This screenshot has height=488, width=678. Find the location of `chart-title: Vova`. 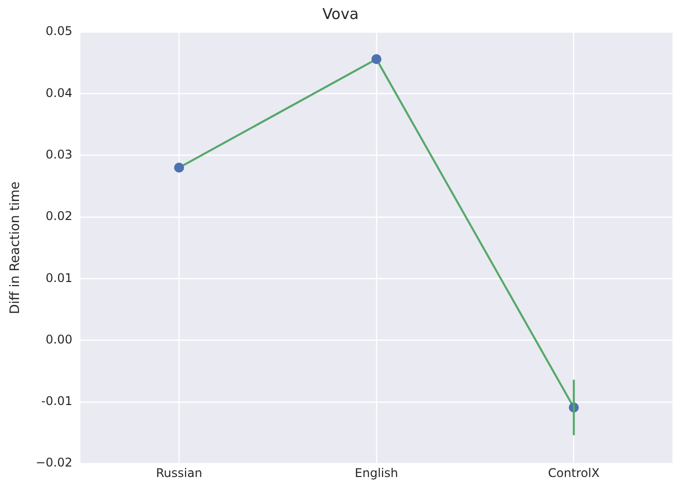

chart-title: Vova is located at coordinates (340, 13).